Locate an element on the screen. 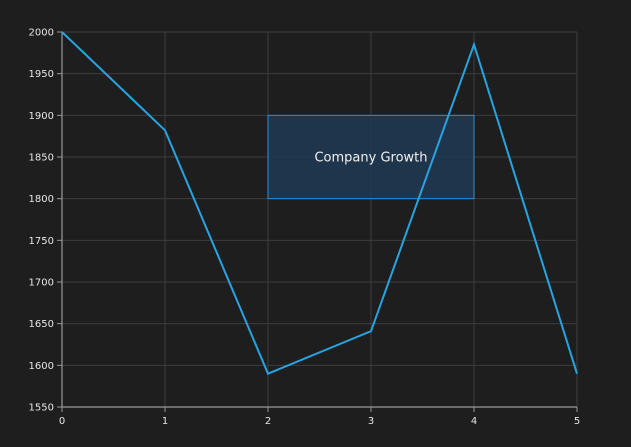 Image resolution: width=631 pixels, height=447 pixels. annotation-box is located at coordinates (371, 157).